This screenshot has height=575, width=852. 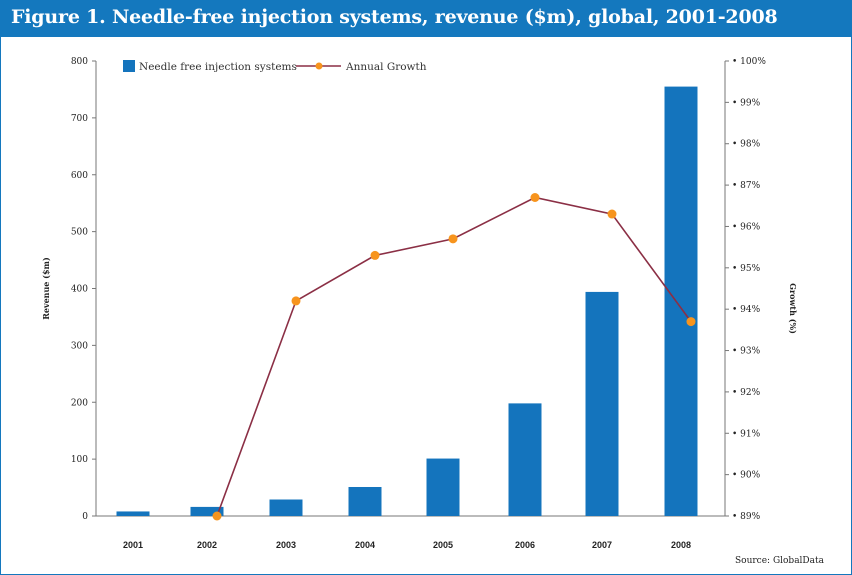 What do you see at coordinates (746, 145) in the screenshot?
I see `y2-tick-label: • 98%` at bounding box center [746, 145].